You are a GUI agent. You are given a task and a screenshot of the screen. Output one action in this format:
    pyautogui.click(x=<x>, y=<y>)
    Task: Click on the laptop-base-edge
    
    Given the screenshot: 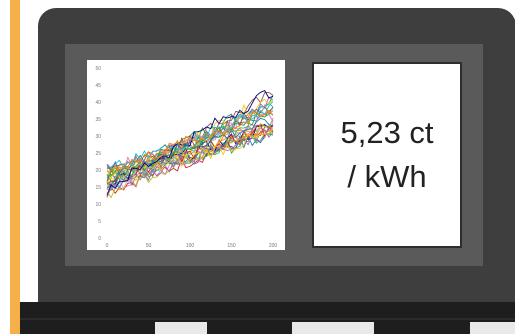 What is the action you would take?
    pyautogui.click(x=267, y=319)
    